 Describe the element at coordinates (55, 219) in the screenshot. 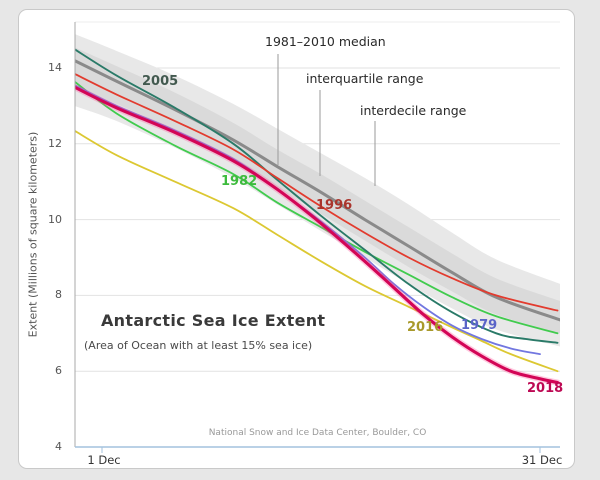

I see `y-tick-label-10: 10` at that location.